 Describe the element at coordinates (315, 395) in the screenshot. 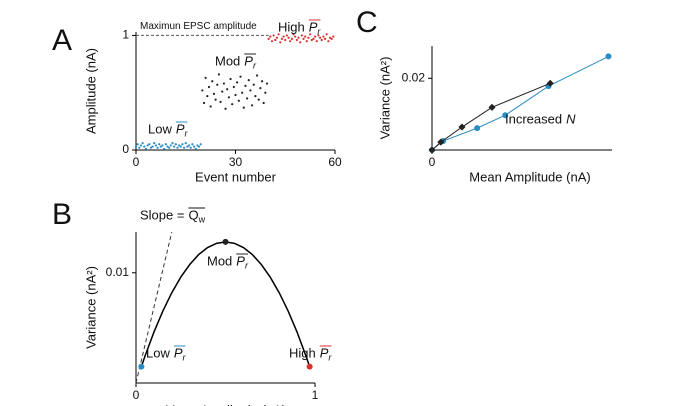

I see `x-tick-label: 1` at that location.